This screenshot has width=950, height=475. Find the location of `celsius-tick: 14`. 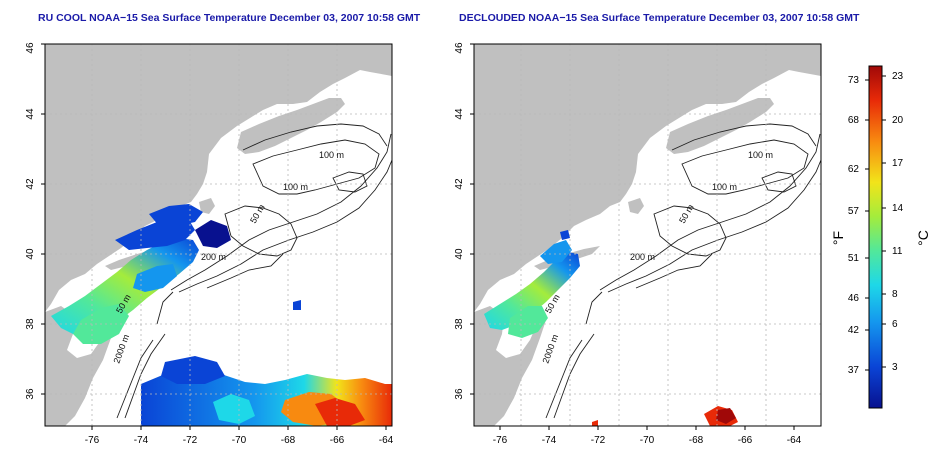

celsius-tick: 14 is located at coordinates (898, 208).